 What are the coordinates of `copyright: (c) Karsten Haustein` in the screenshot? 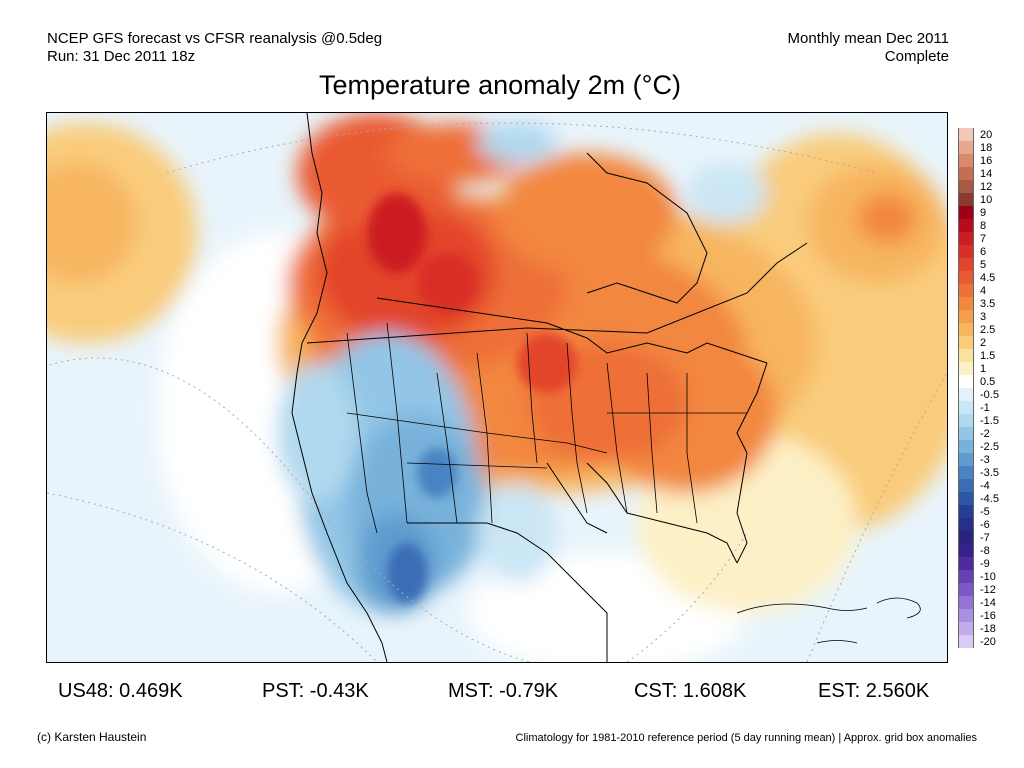 It's located at (92, 737).